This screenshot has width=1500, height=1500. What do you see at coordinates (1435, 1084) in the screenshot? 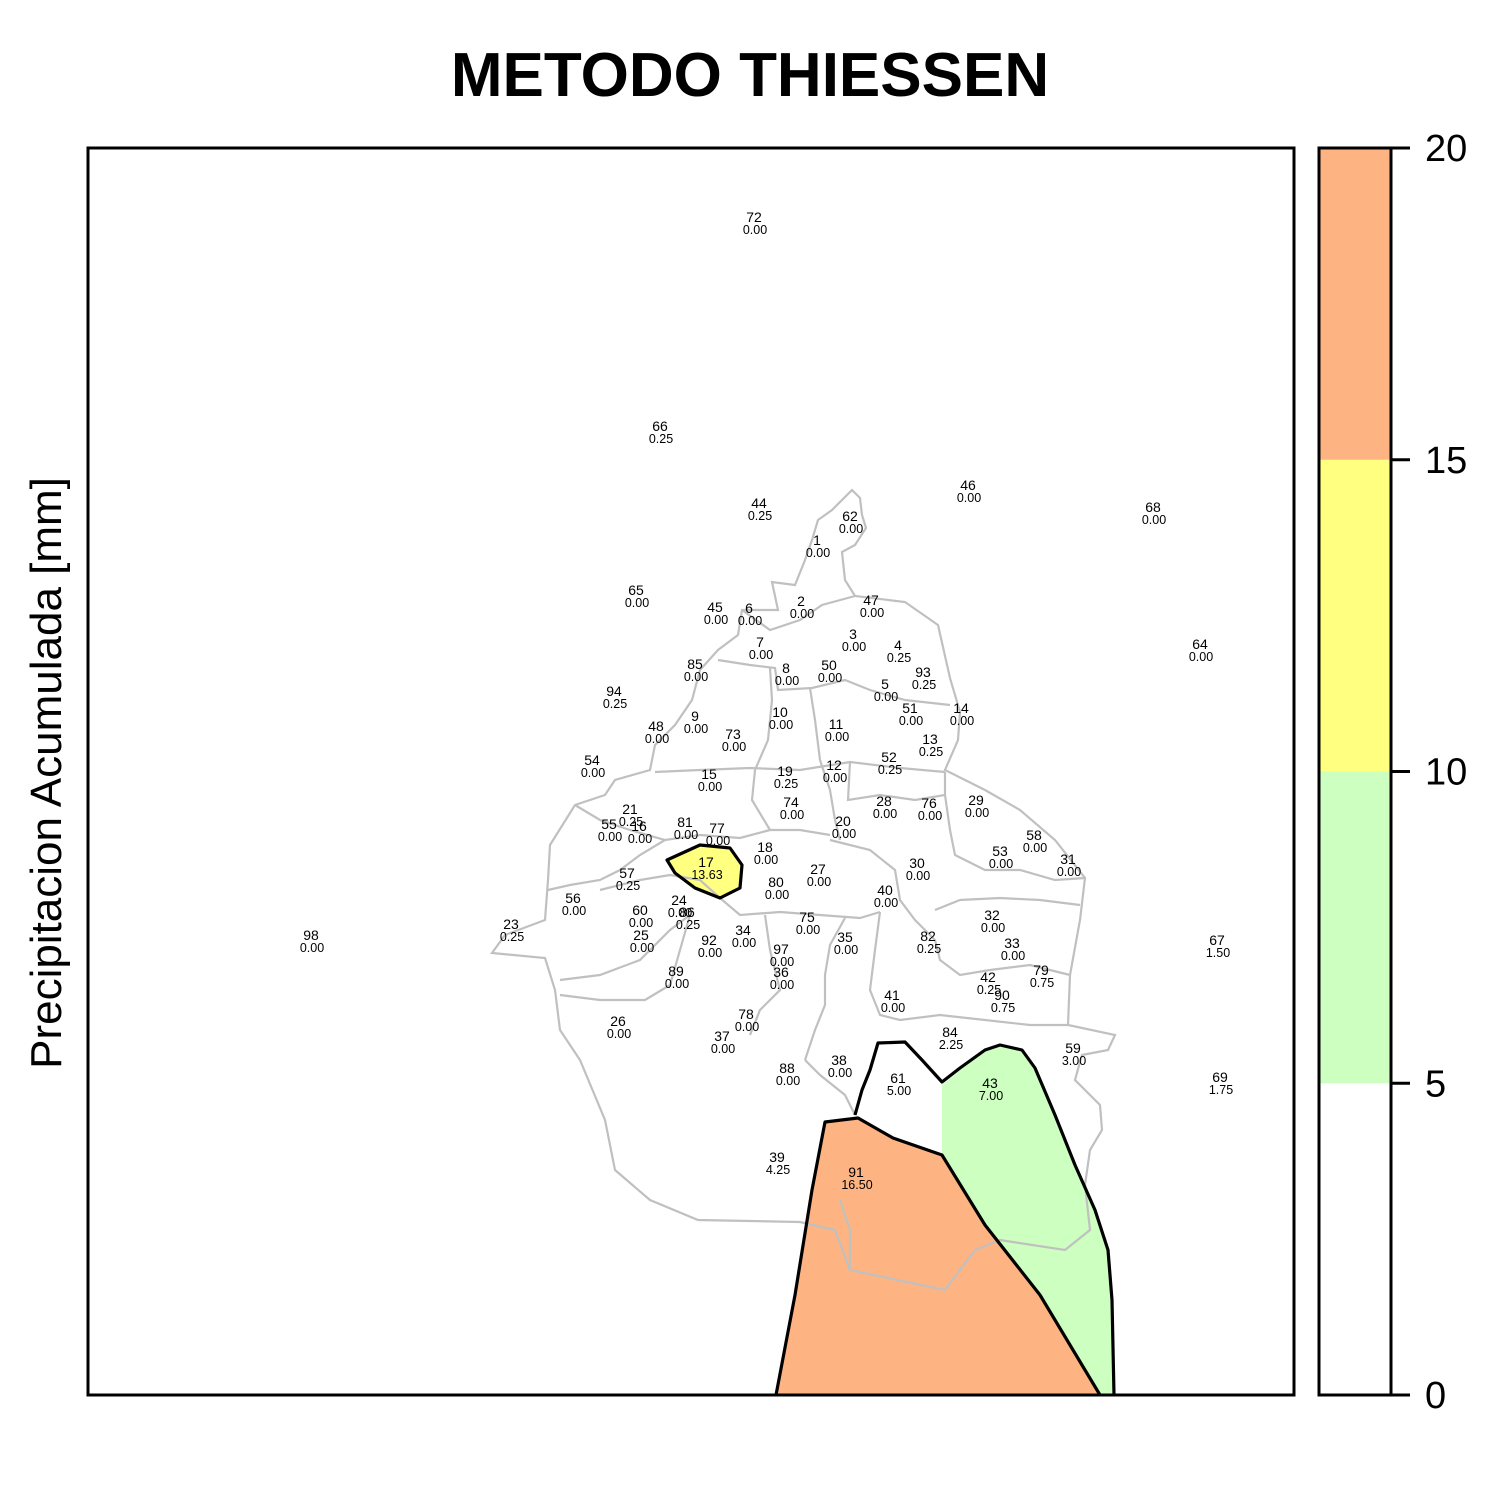
I see `legend-tick-label: 5` at bounding box center [1435, 1084].